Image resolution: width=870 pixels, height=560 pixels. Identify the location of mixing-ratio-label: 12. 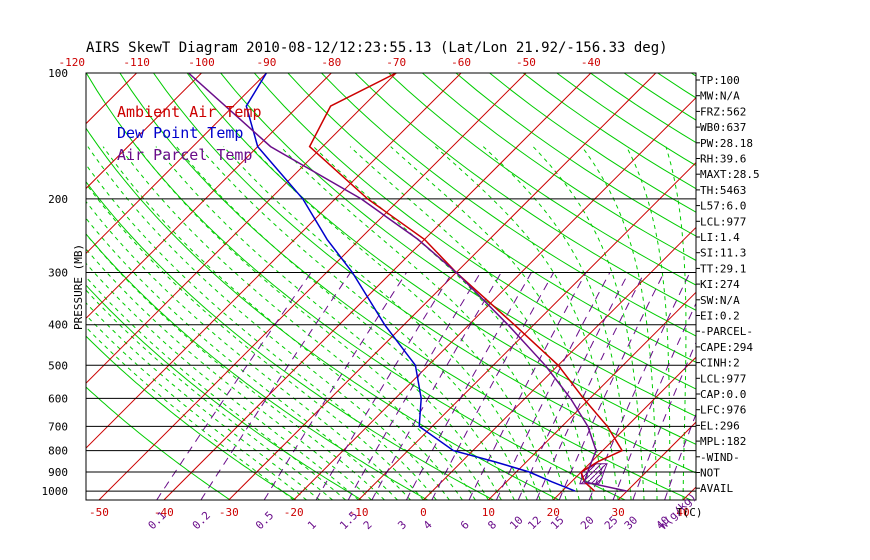
(534, 523).